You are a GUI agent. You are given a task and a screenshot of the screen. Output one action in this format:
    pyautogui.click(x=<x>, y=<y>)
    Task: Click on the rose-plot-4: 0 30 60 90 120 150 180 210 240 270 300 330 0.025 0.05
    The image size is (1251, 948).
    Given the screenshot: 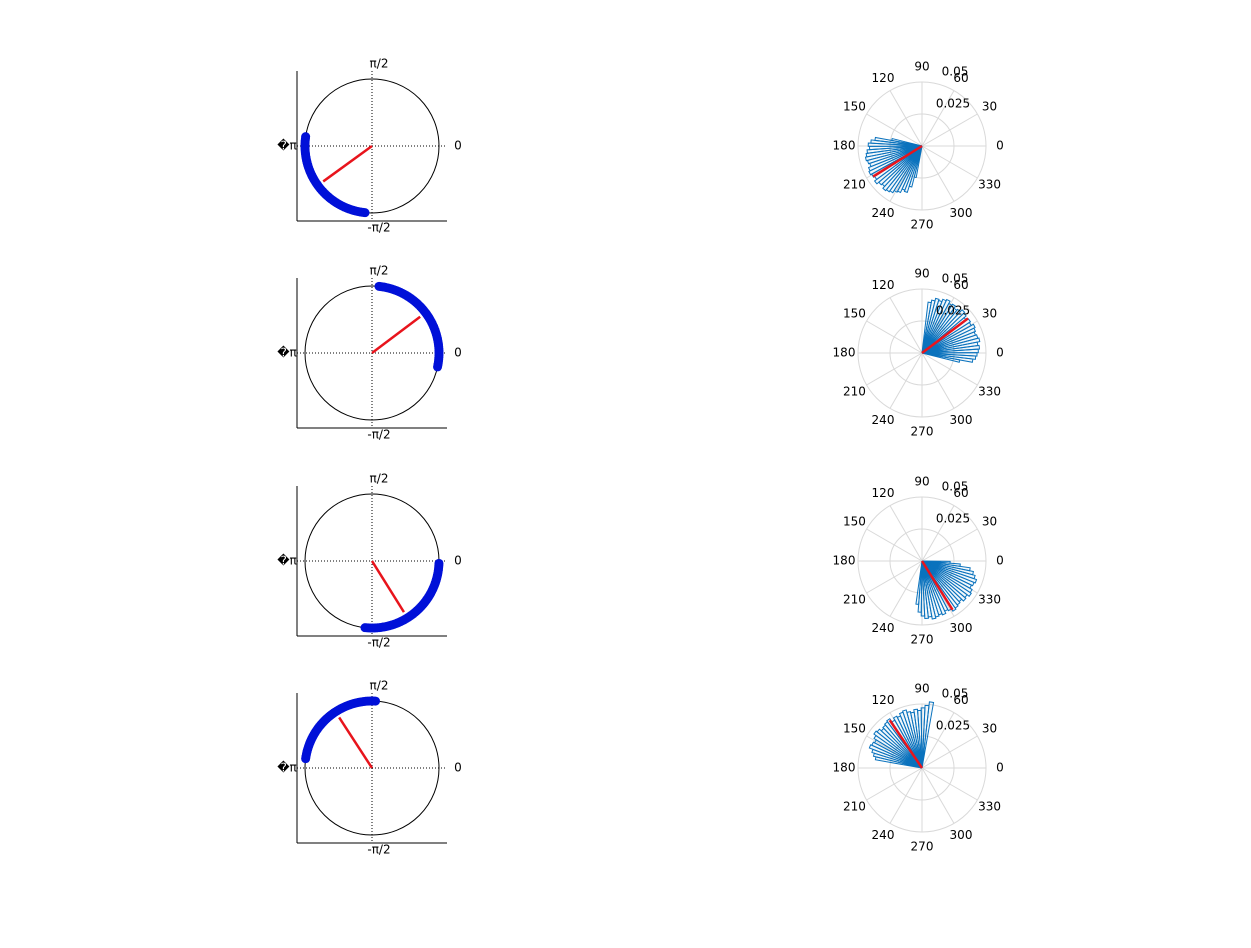 What is the action you would take?
    pyautogui.click(x=918, y=768)
    